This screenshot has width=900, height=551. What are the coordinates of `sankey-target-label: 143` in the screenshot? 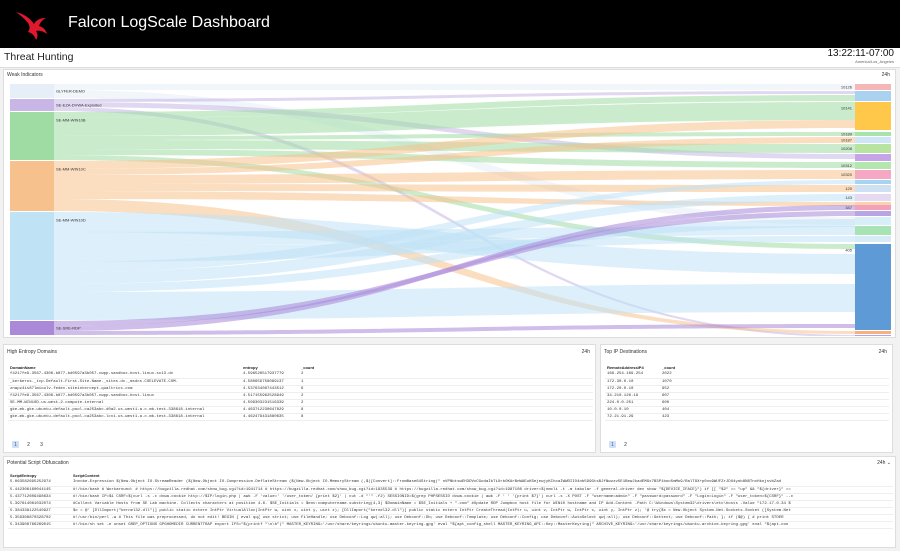 It's located at (848, 197).